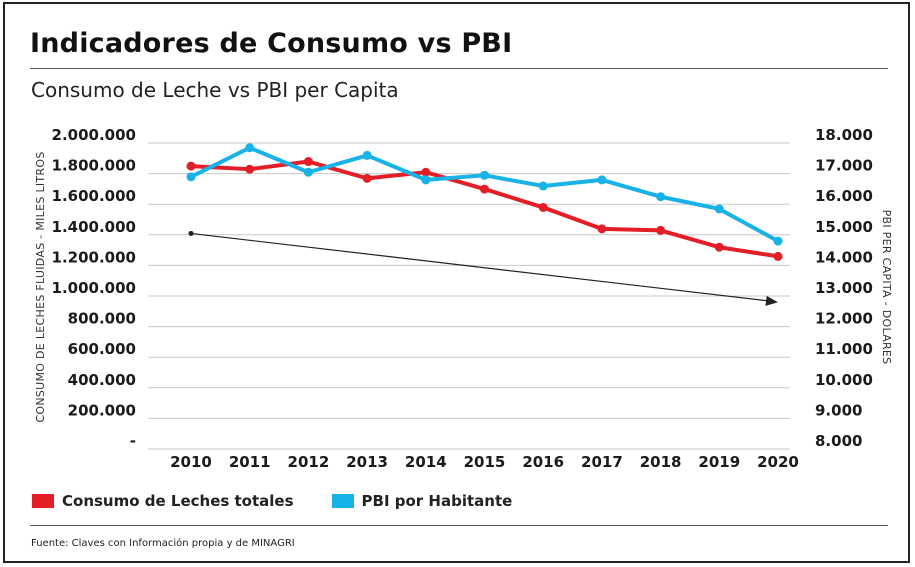 This screenshot has height=567, width=915. Describe the element at coordinates (844, 380) in the screenshot. I see `y-right-tick-label: 10.000` at that location.